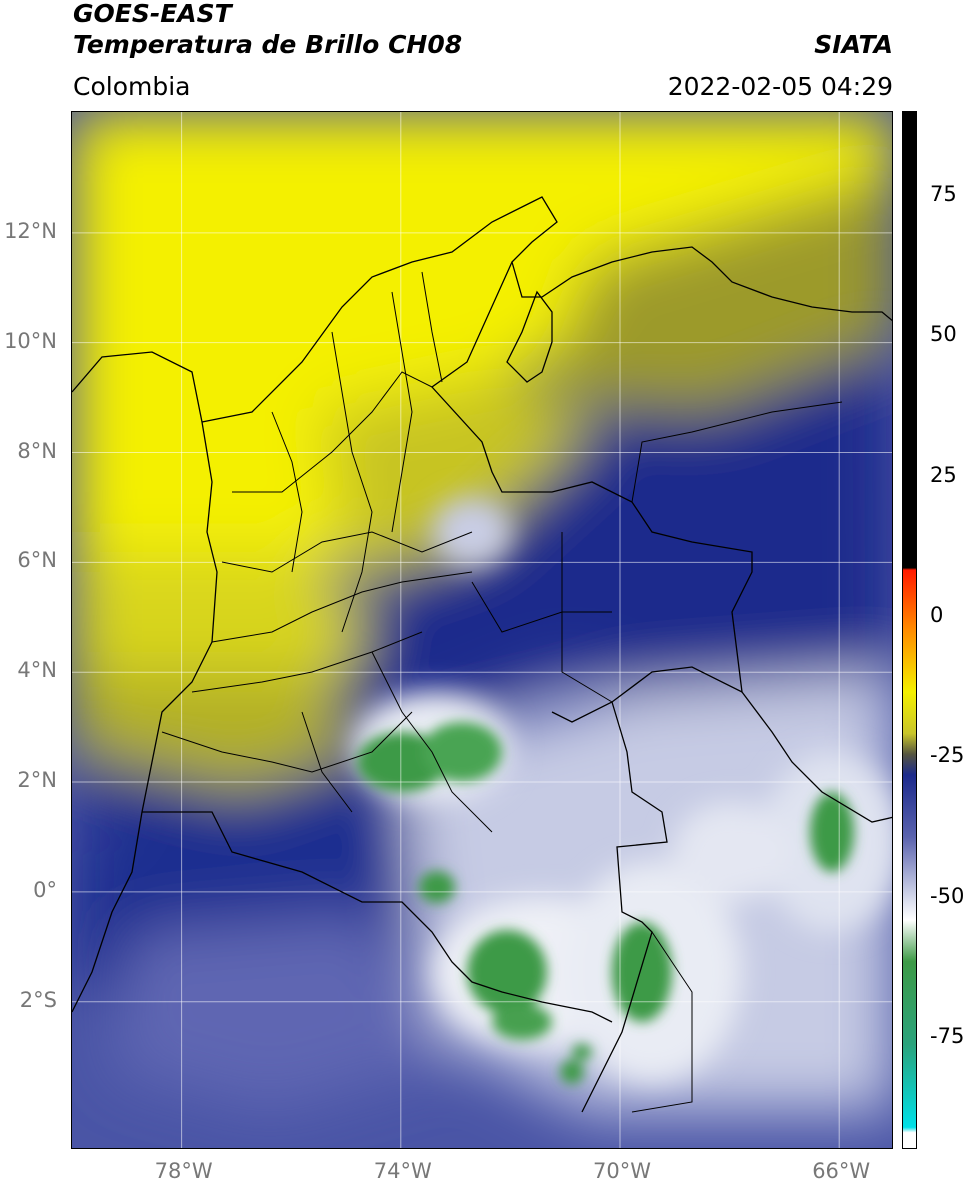 The image size is (966, 1190). Describe the element at coordinates (152, 14) in the screenshot. I see `satellite-title: GOES-EAST` at that location.